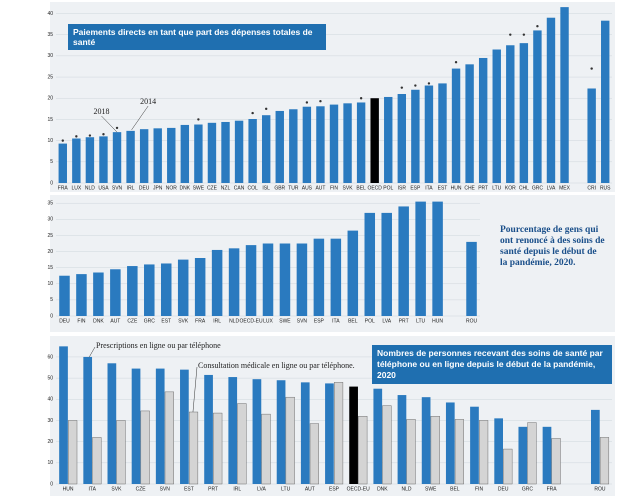 Image resolution: width=619 pixels, height=498 pixels. What do you see at coordinates (50, 120) in the screenshot?
I see `y-tick-label: 15` at bounding box center [50, 120].